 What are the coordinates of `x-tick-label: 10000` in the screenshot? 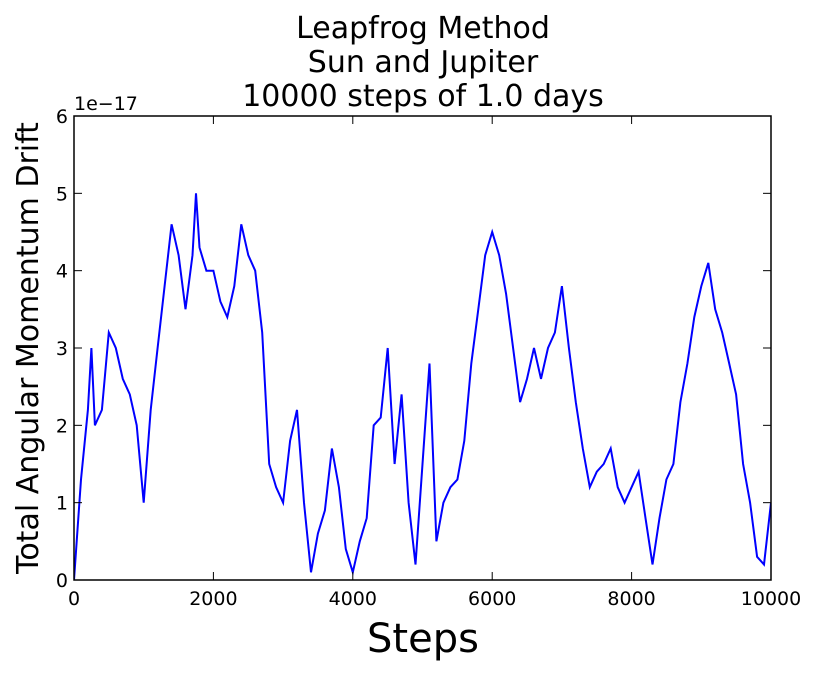 It's located at (771, 599).